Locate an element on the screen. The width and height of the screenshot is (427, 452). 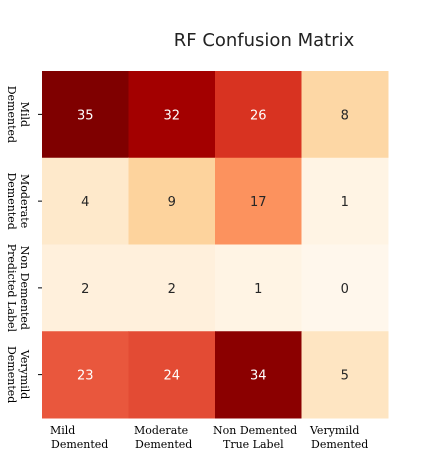
cell-value-label: 17 is located at coordinates (258, 202).